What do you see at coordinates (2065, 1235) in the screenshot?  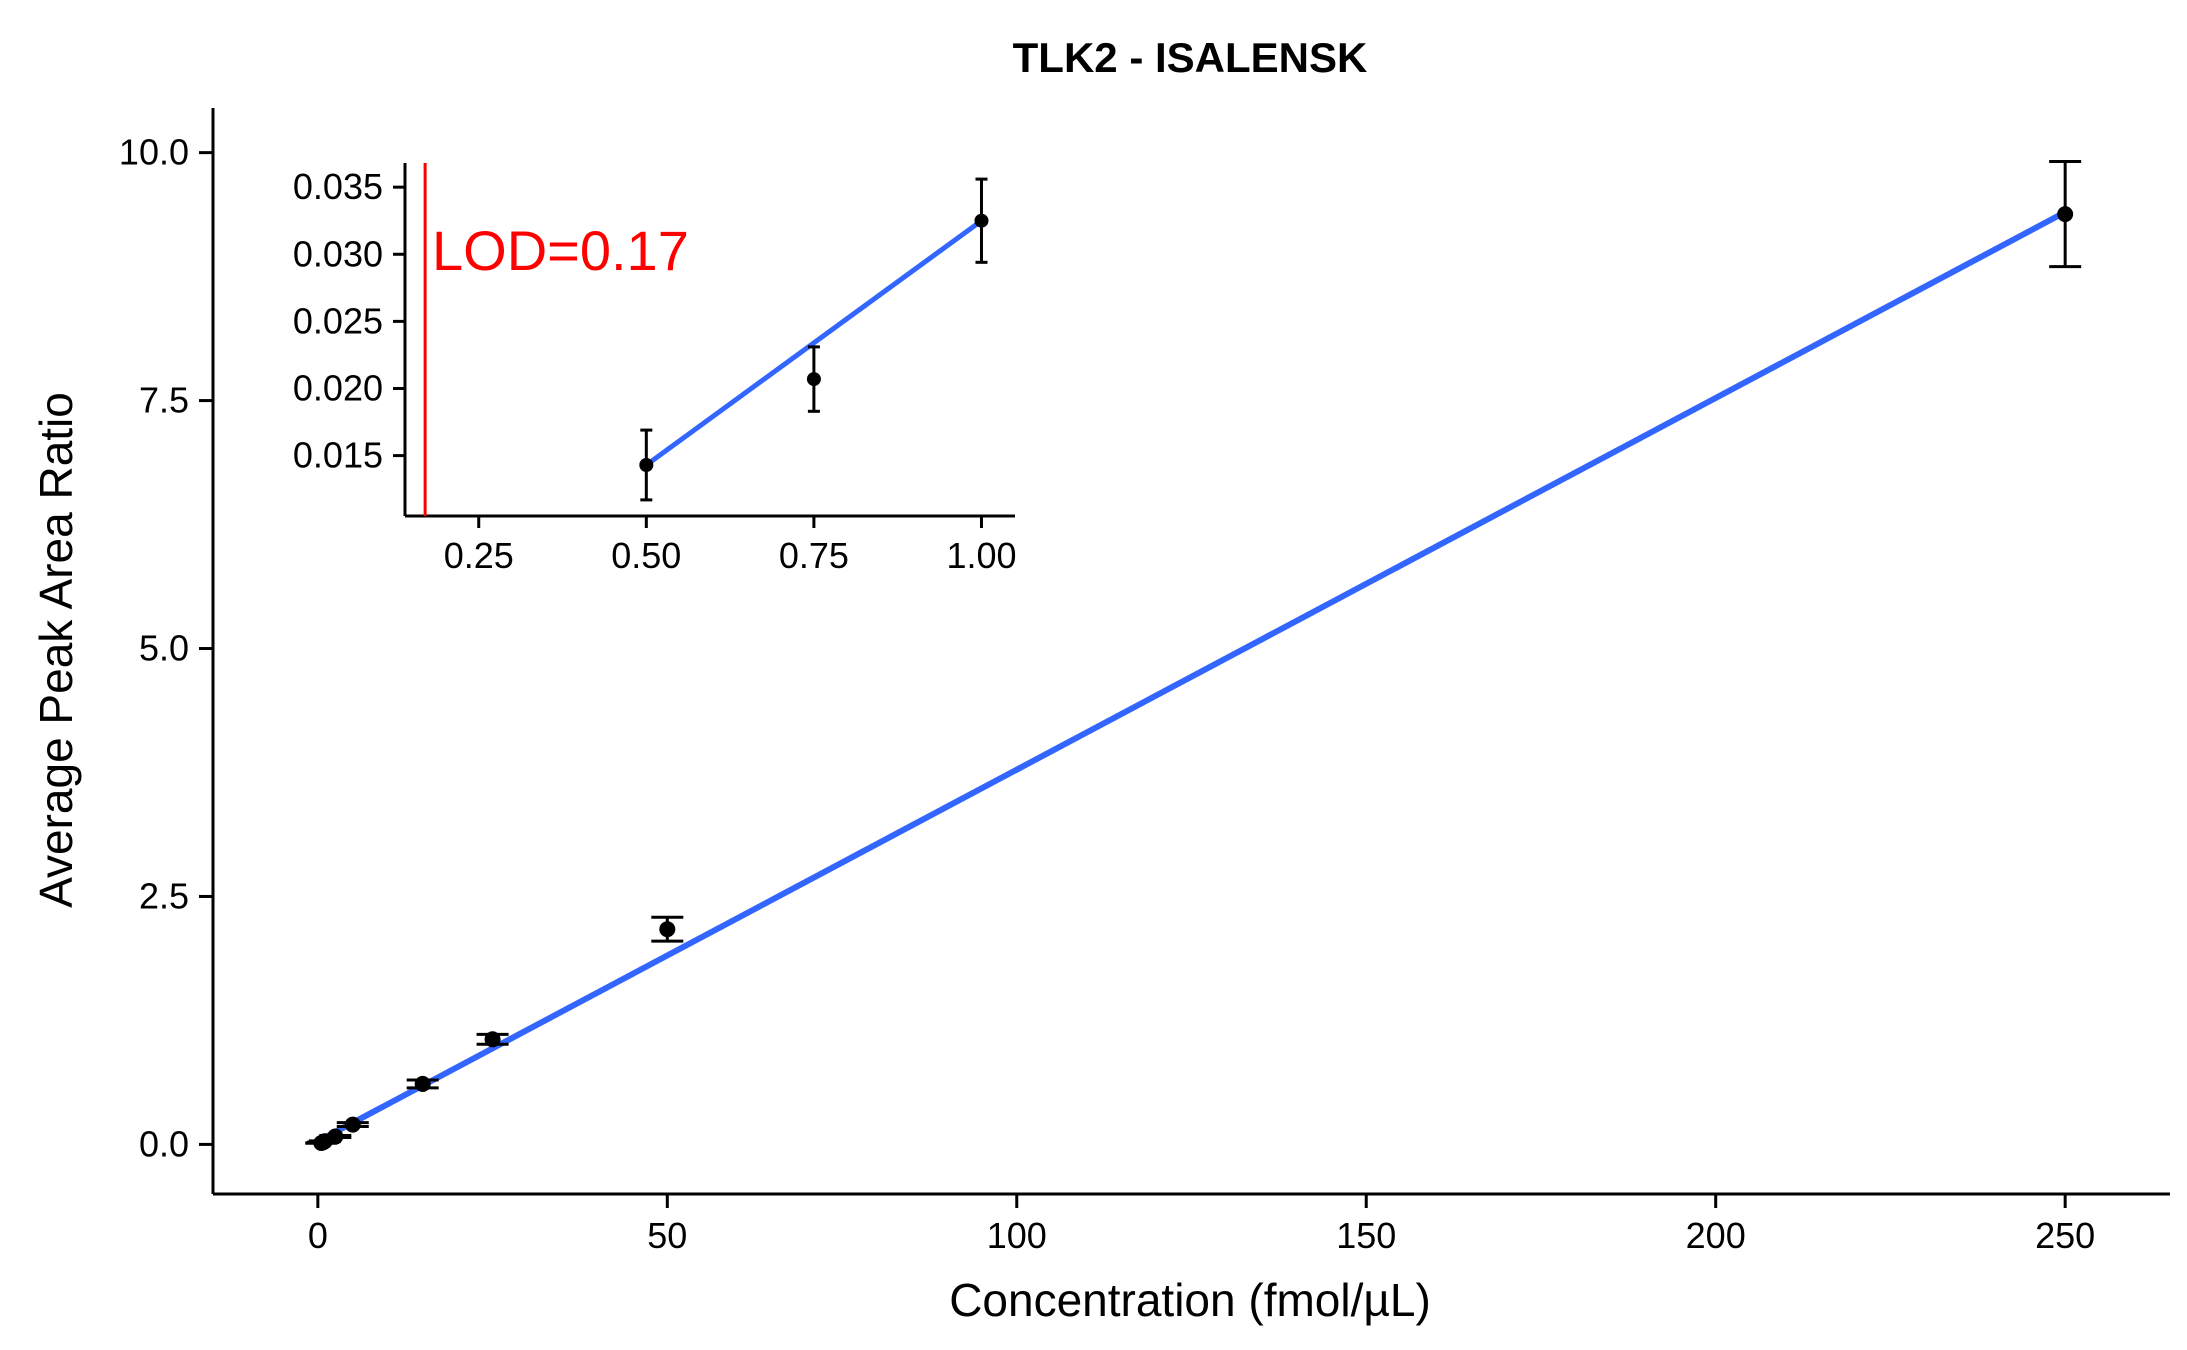 I see `x-tick-label: 250` at bounding box center [2065, 1235].